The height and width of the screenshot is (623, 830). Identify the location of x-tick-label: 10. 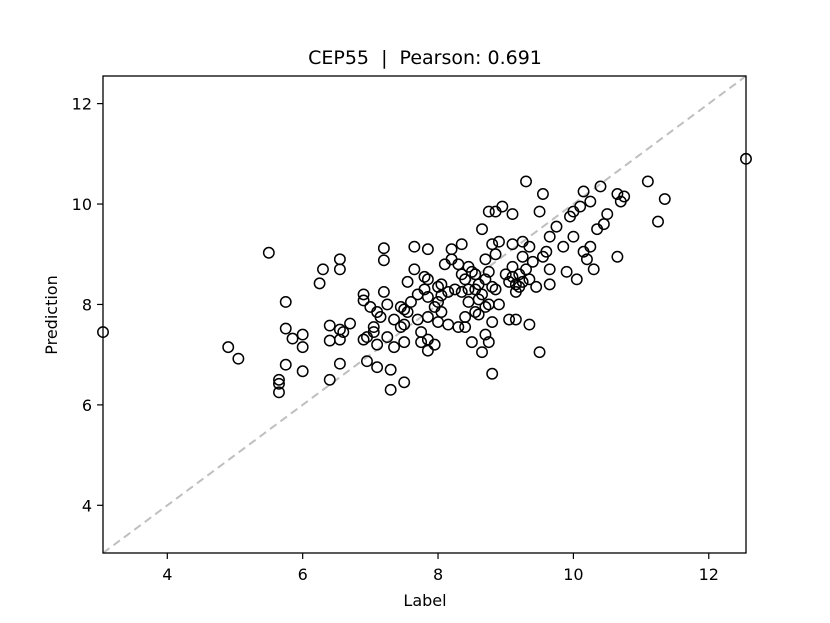
(573, 574).